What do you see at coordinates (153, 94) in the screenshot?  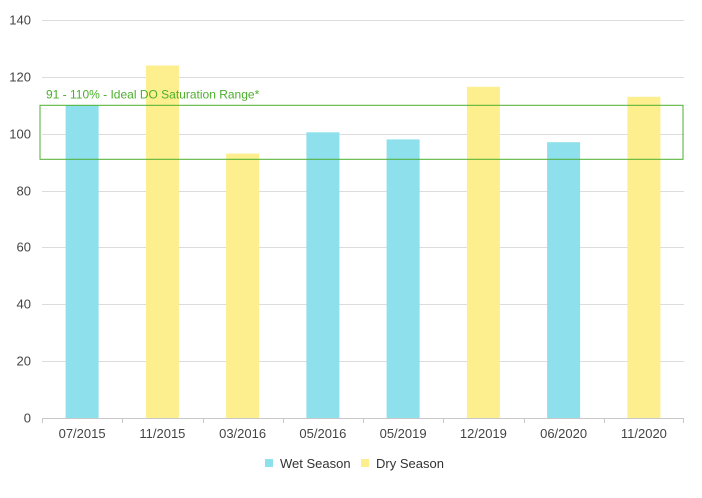 I see `ideal-range-label: 91 - 110% - Ideal DO Saturation Range*` at bounding box center [153, 94].